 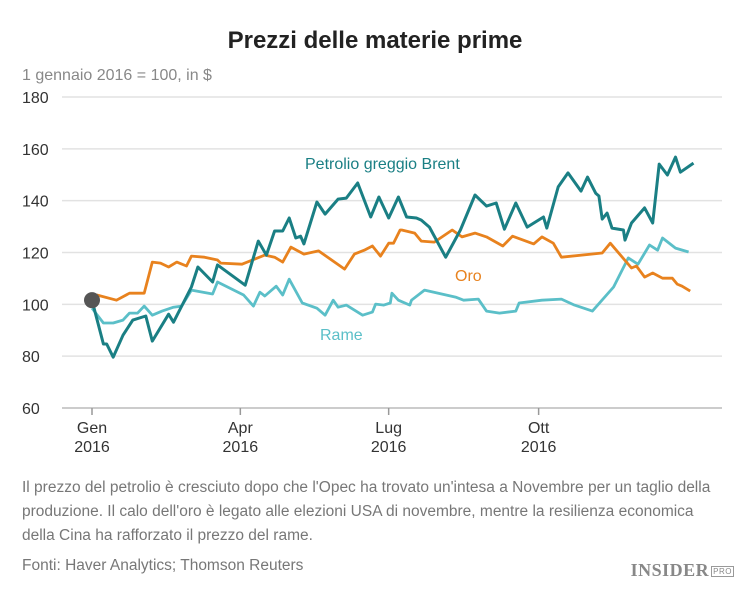 What do you see at coordinates (163, 565) in the screenshot?
I see `sources: Fonti: Haver Analytics; Thomson Reuters` at bounding box center [163, 565].